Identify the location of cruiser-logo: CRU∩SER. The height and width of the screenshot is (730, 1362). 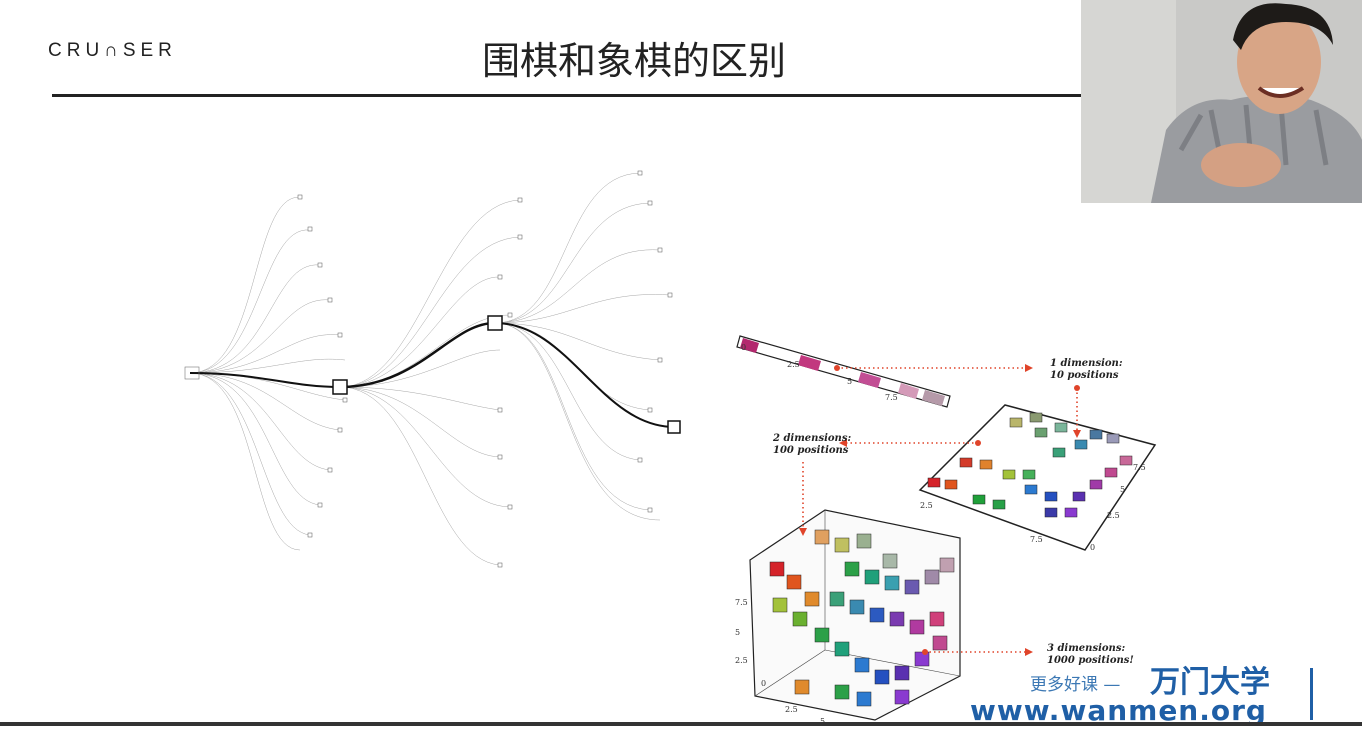
(112, 50).